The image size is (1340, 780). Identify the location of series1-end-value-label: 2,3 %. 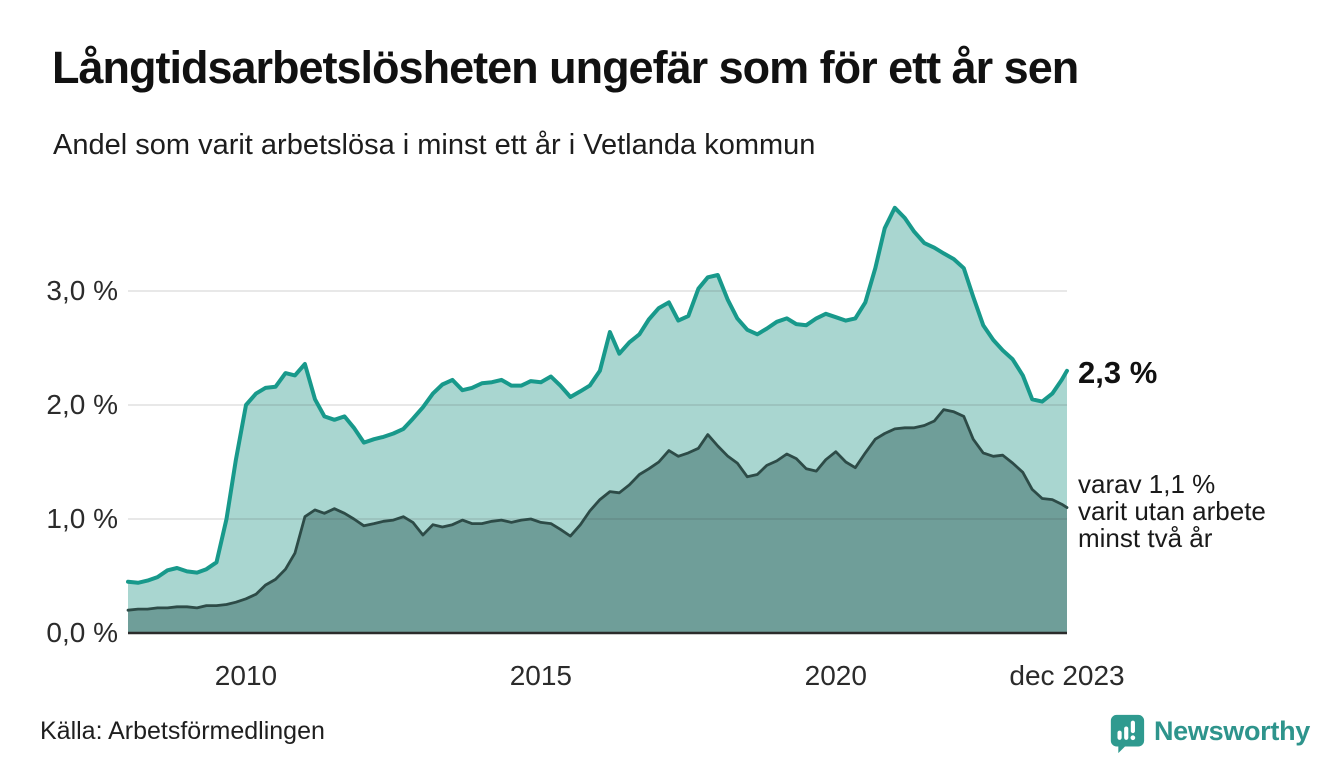
(1118, 372).